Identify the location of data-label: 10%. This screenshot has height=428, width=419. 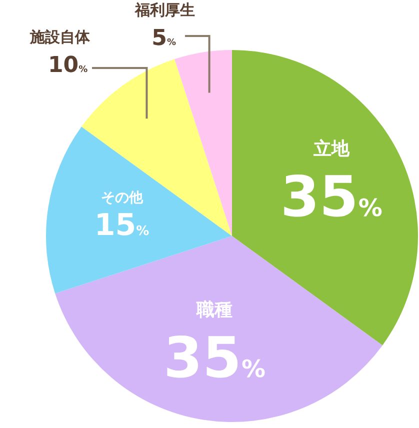
(68, 65).